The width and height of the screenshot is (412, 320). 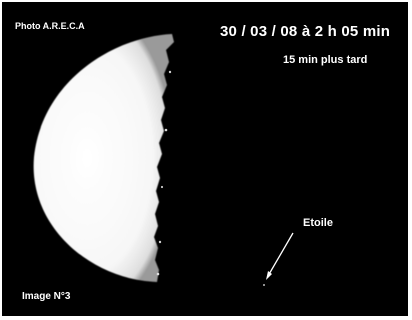 I want to click on image-number: Image N°3, so click(x=46, y=296).